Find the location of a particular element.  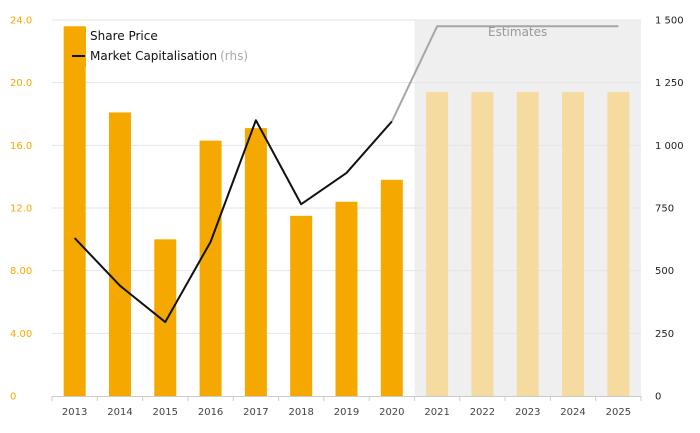

y-right-tick-label: 1 250 is located at coordinates (669, 83).